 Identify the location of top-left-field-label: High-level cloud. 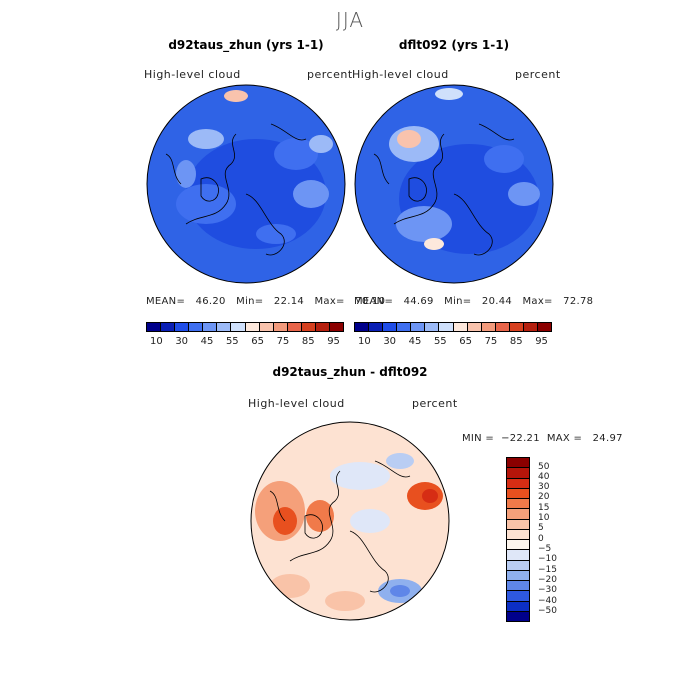
(192, 74).